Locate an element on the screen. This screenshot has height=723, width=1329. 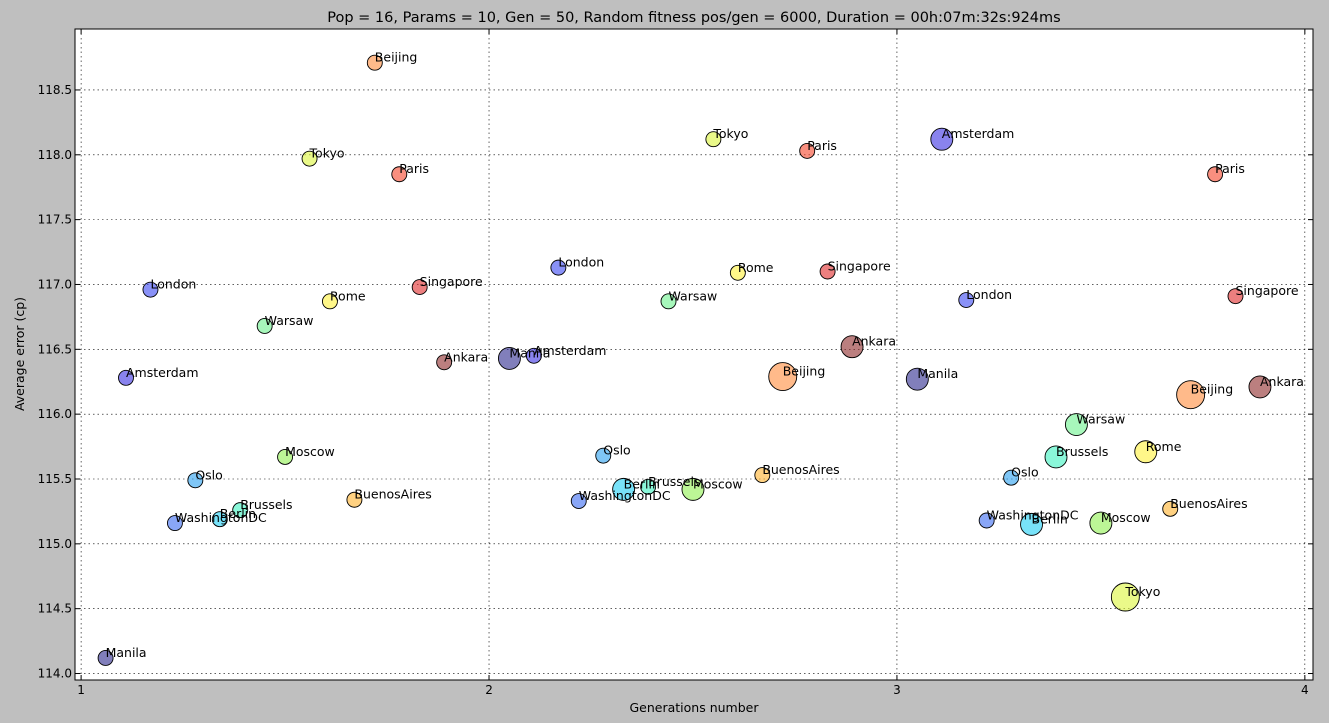
y-tick-label: 117.0 is located at coordinates (55, 284).